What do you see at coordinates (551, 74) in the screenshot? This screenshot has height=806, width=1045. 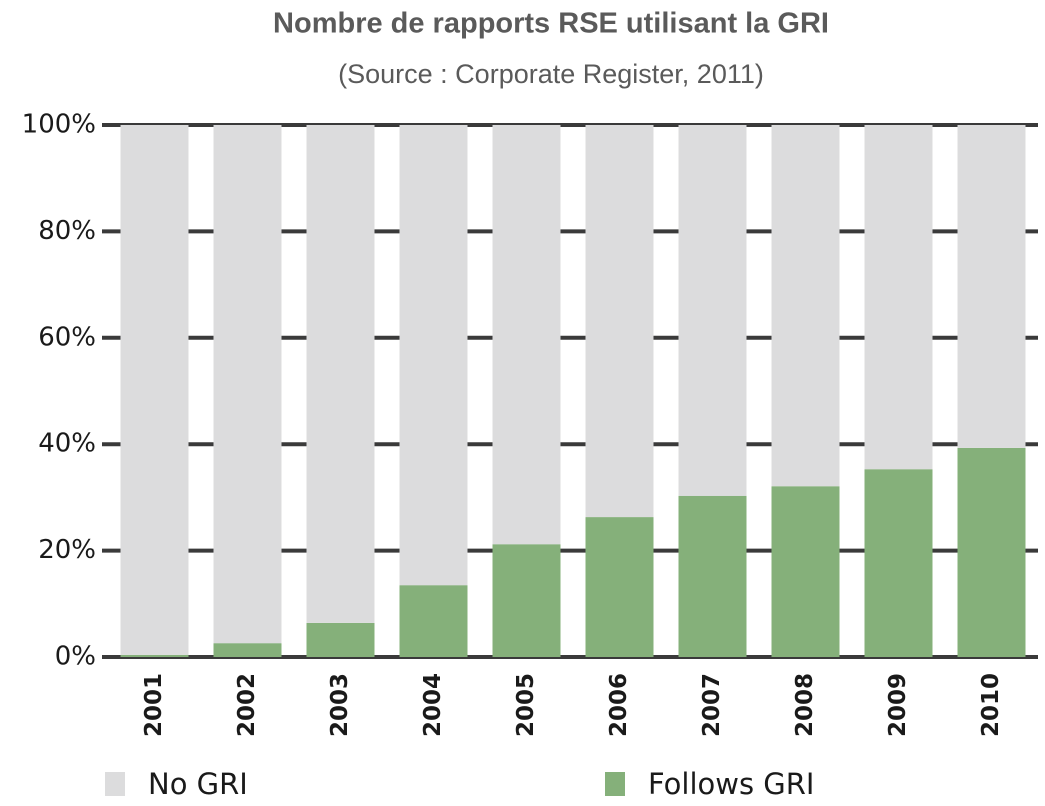 I see `chart-subtitle: (Source : Corporate Register, 2011)` at bounding box center [551, 74].